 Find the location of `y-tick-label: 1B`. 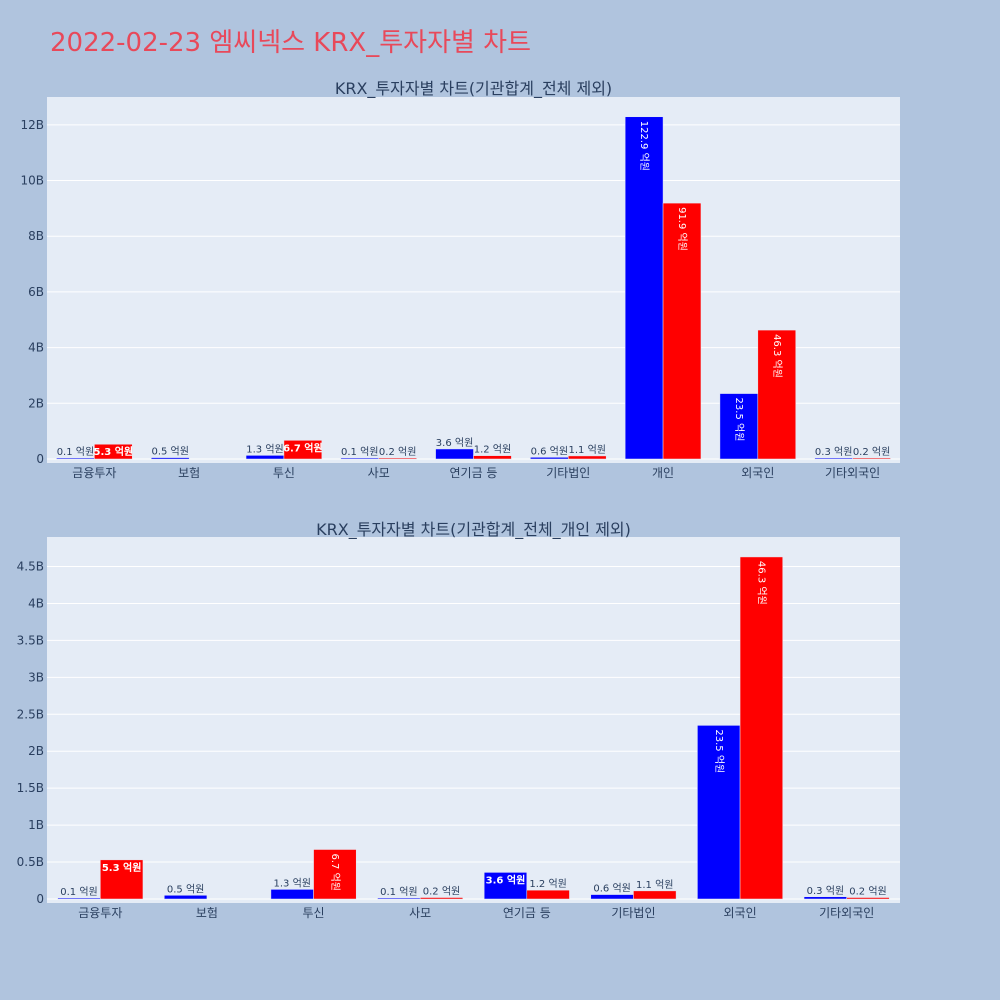

y-tick-label: 1B is located at coordinates (36, 825).